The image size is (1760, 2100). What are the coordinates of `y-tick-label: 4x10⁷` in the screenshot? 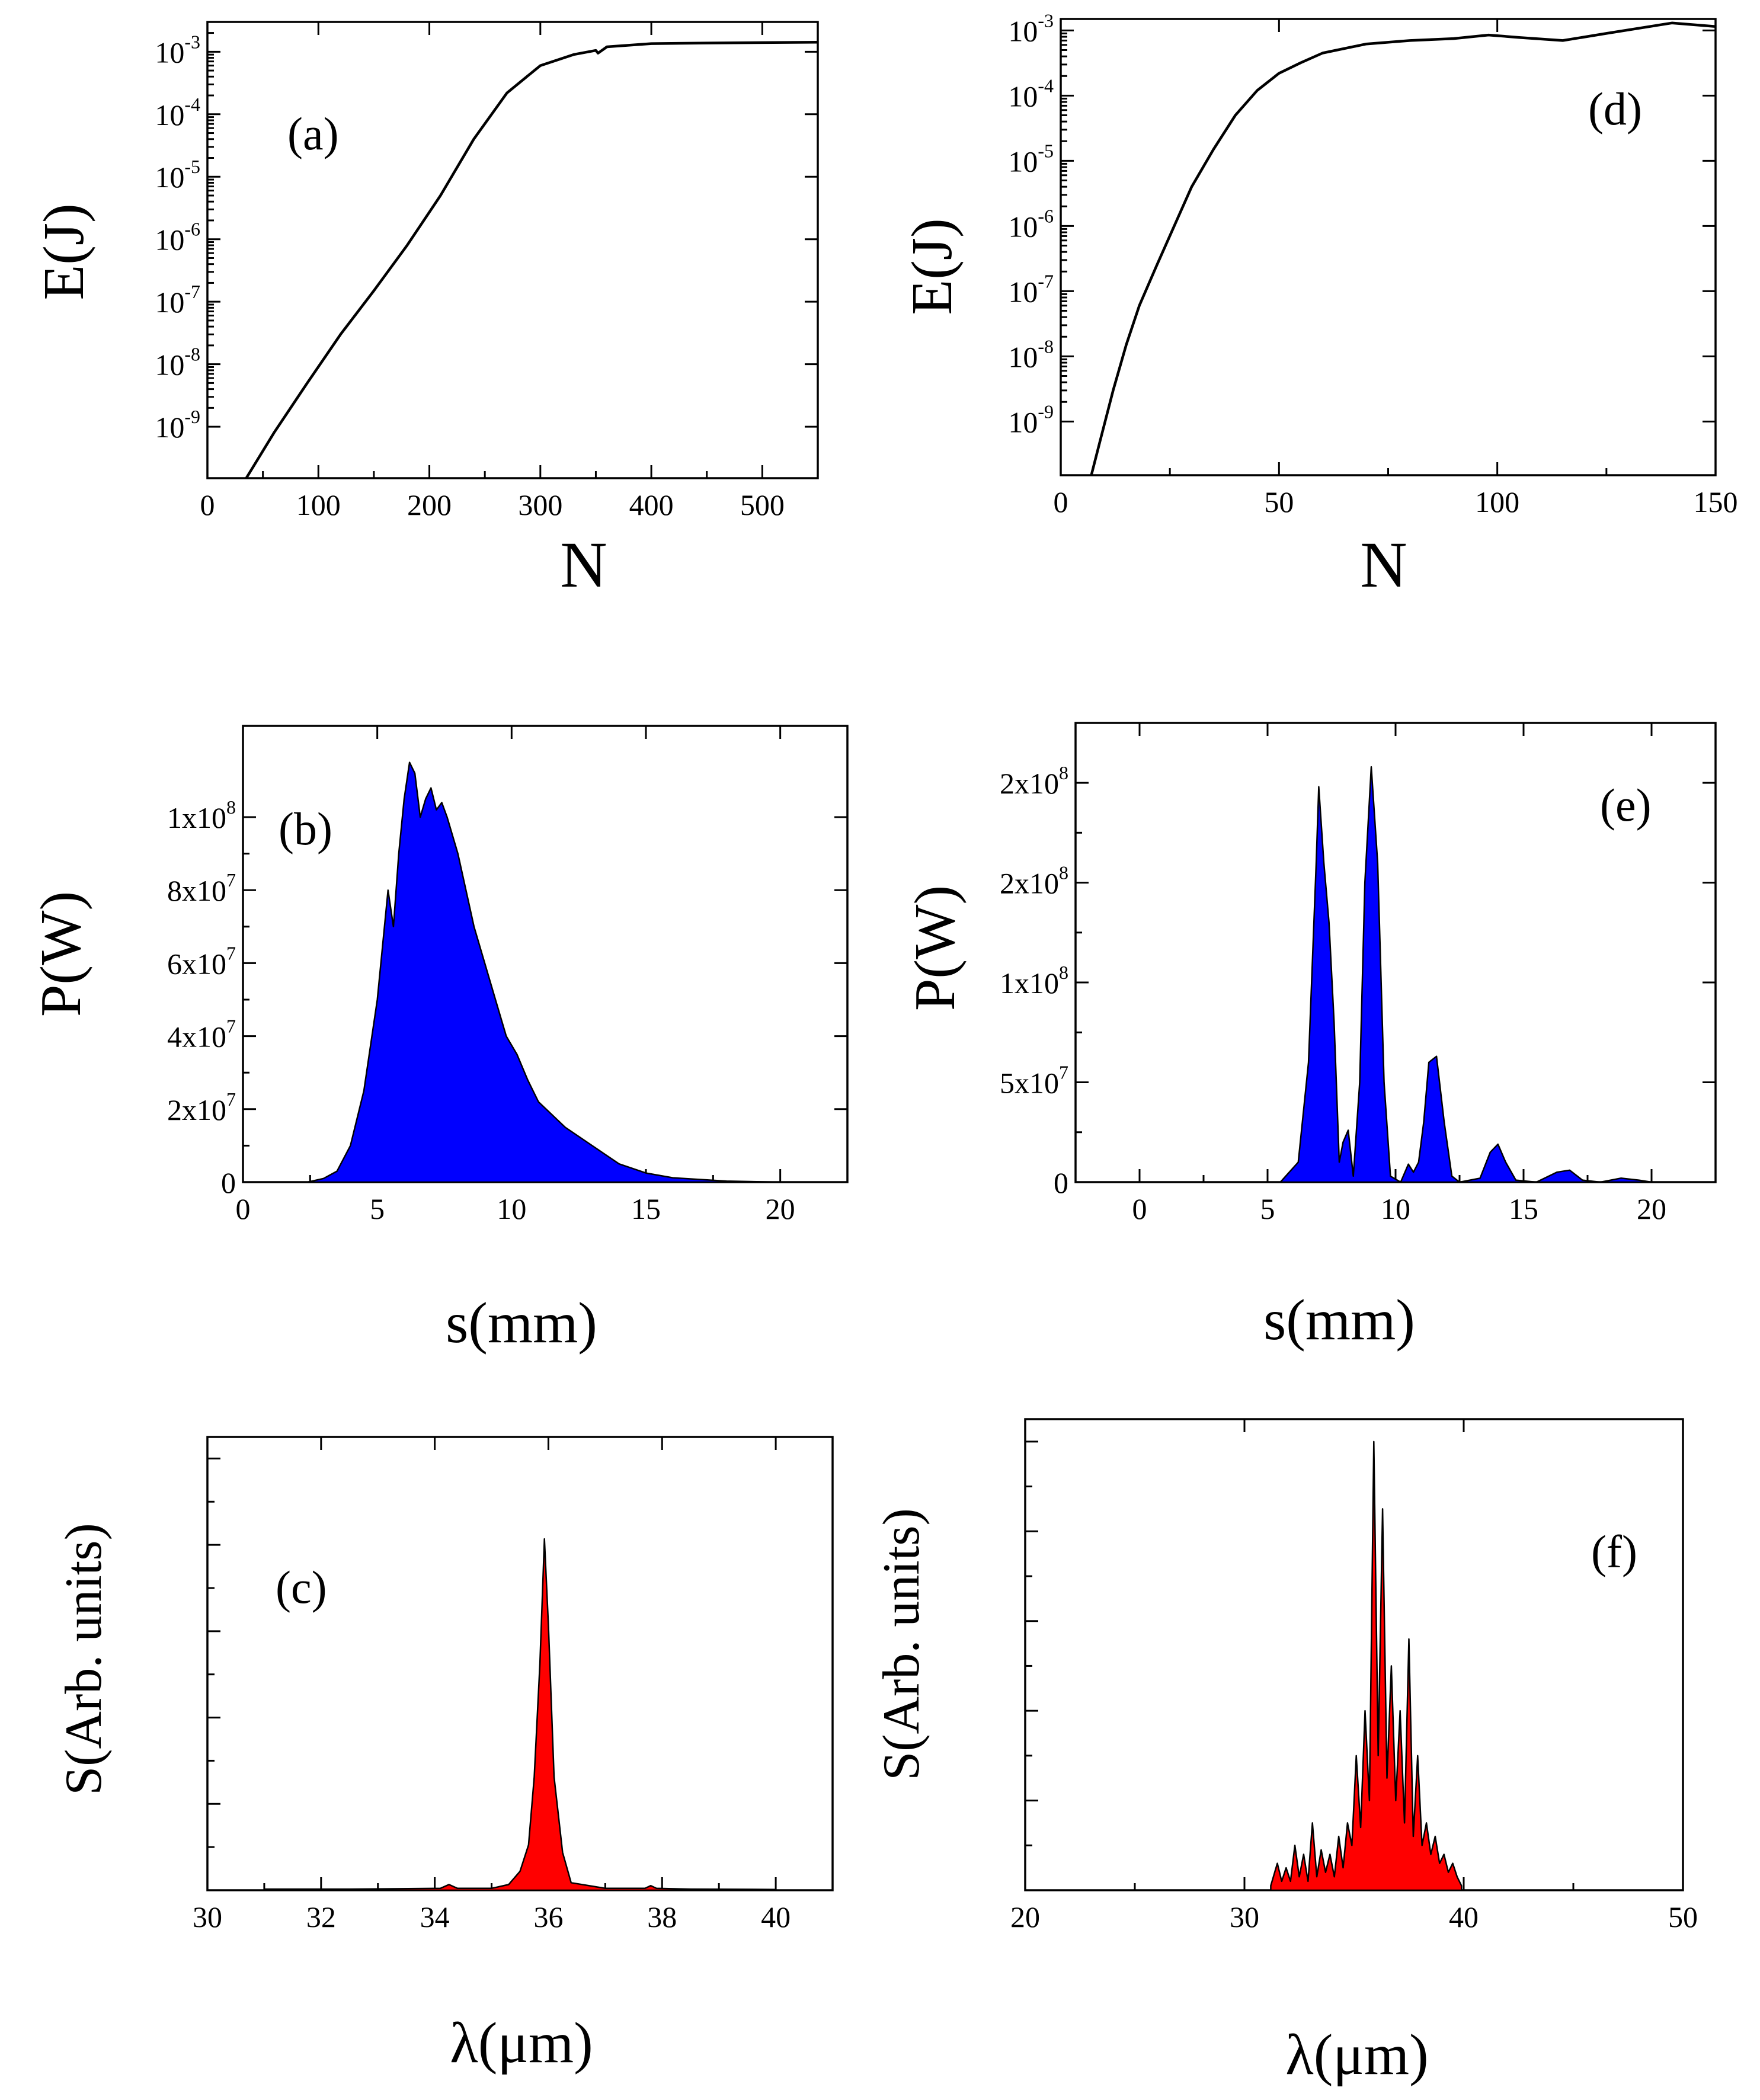 It's located at (201, 1035).